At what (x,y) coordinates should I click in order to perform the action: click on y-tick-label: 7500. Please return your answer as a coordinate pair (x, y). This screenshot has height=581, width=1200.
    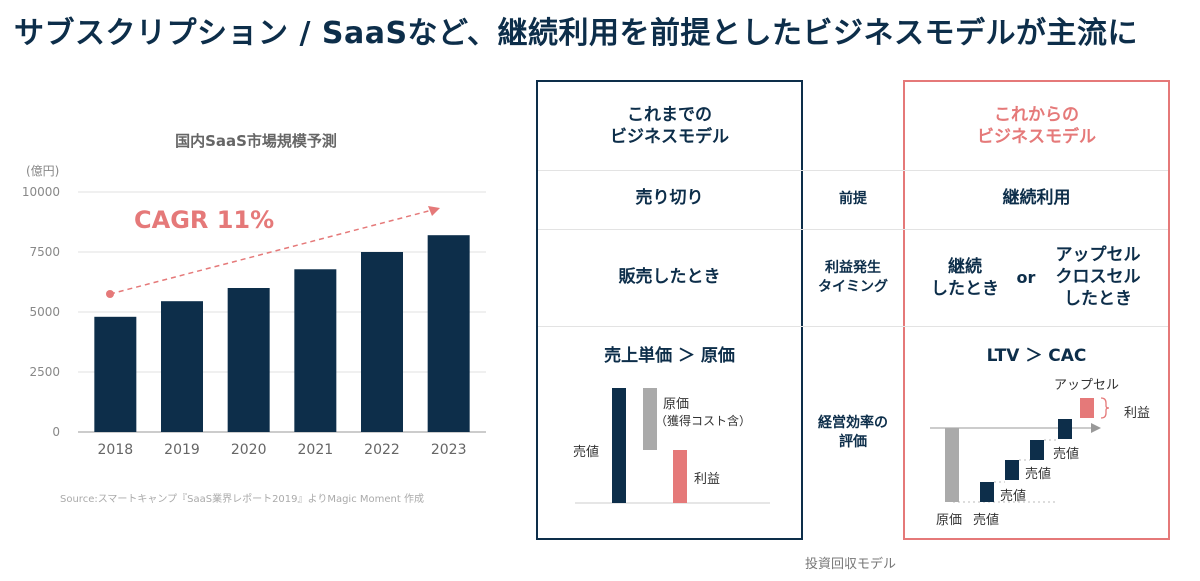
    Looking at the image, I should click on (44, 252).